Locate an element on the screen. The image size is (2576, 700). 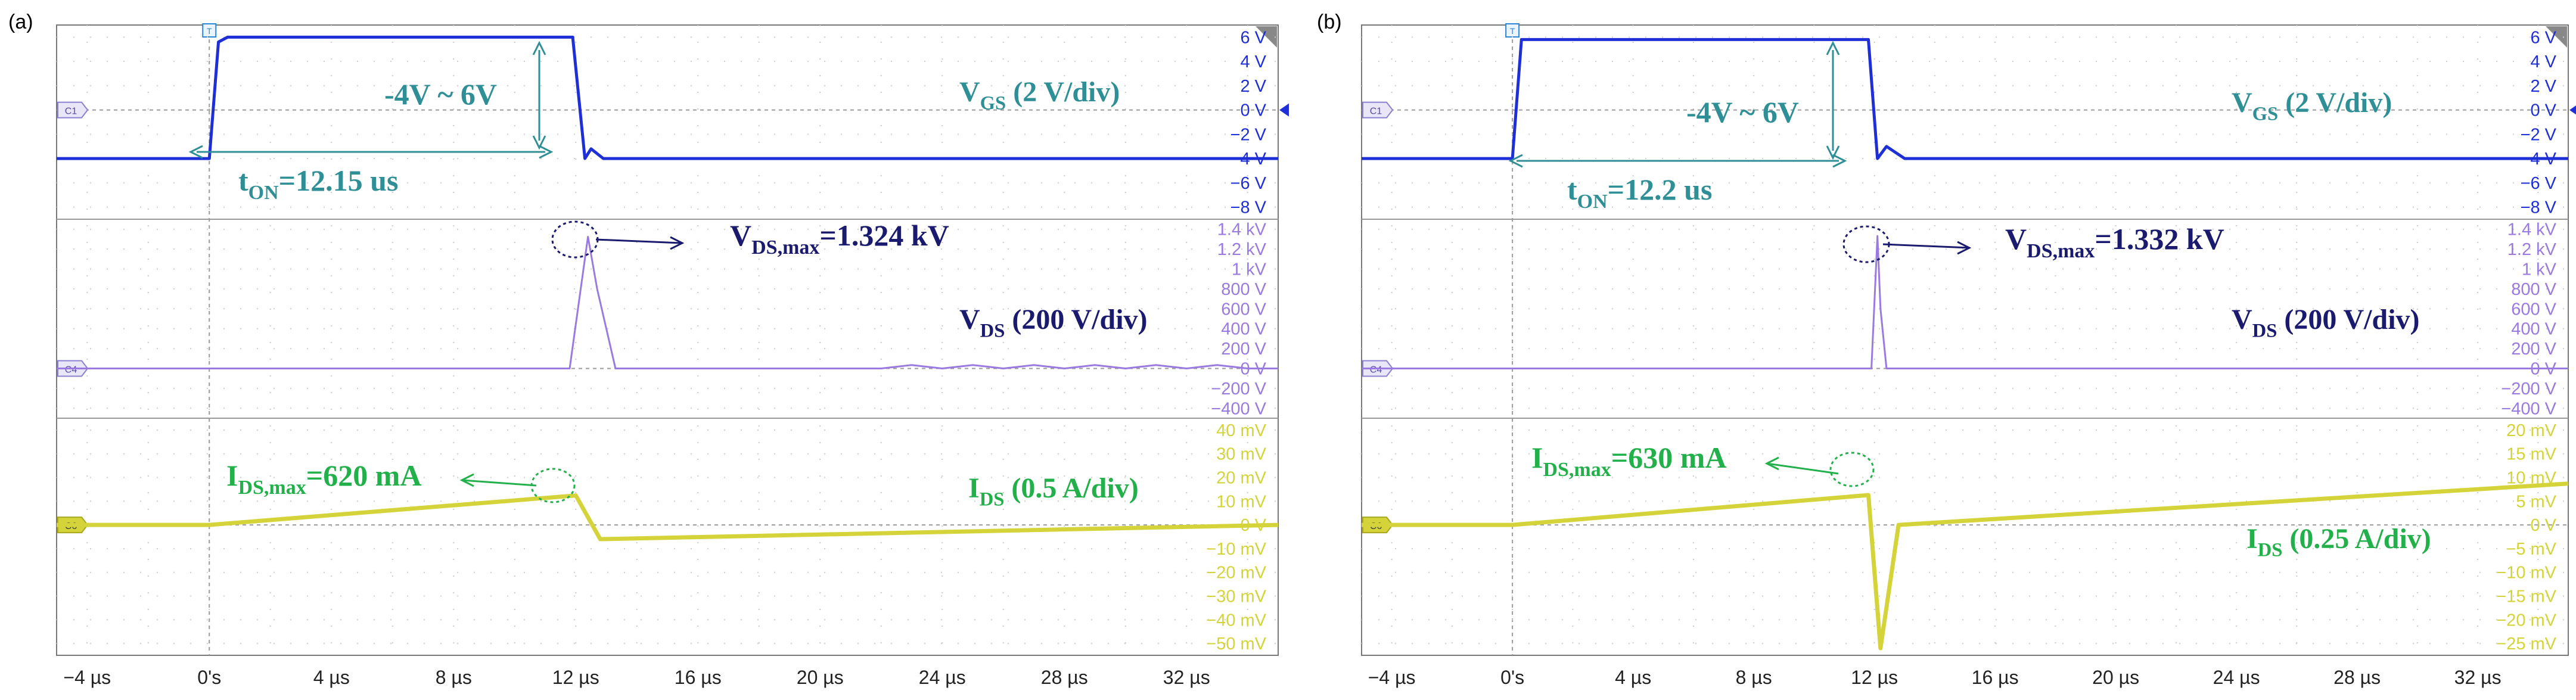
y-tick-label-c4: −200 V is located at coordinates (2528, 389).